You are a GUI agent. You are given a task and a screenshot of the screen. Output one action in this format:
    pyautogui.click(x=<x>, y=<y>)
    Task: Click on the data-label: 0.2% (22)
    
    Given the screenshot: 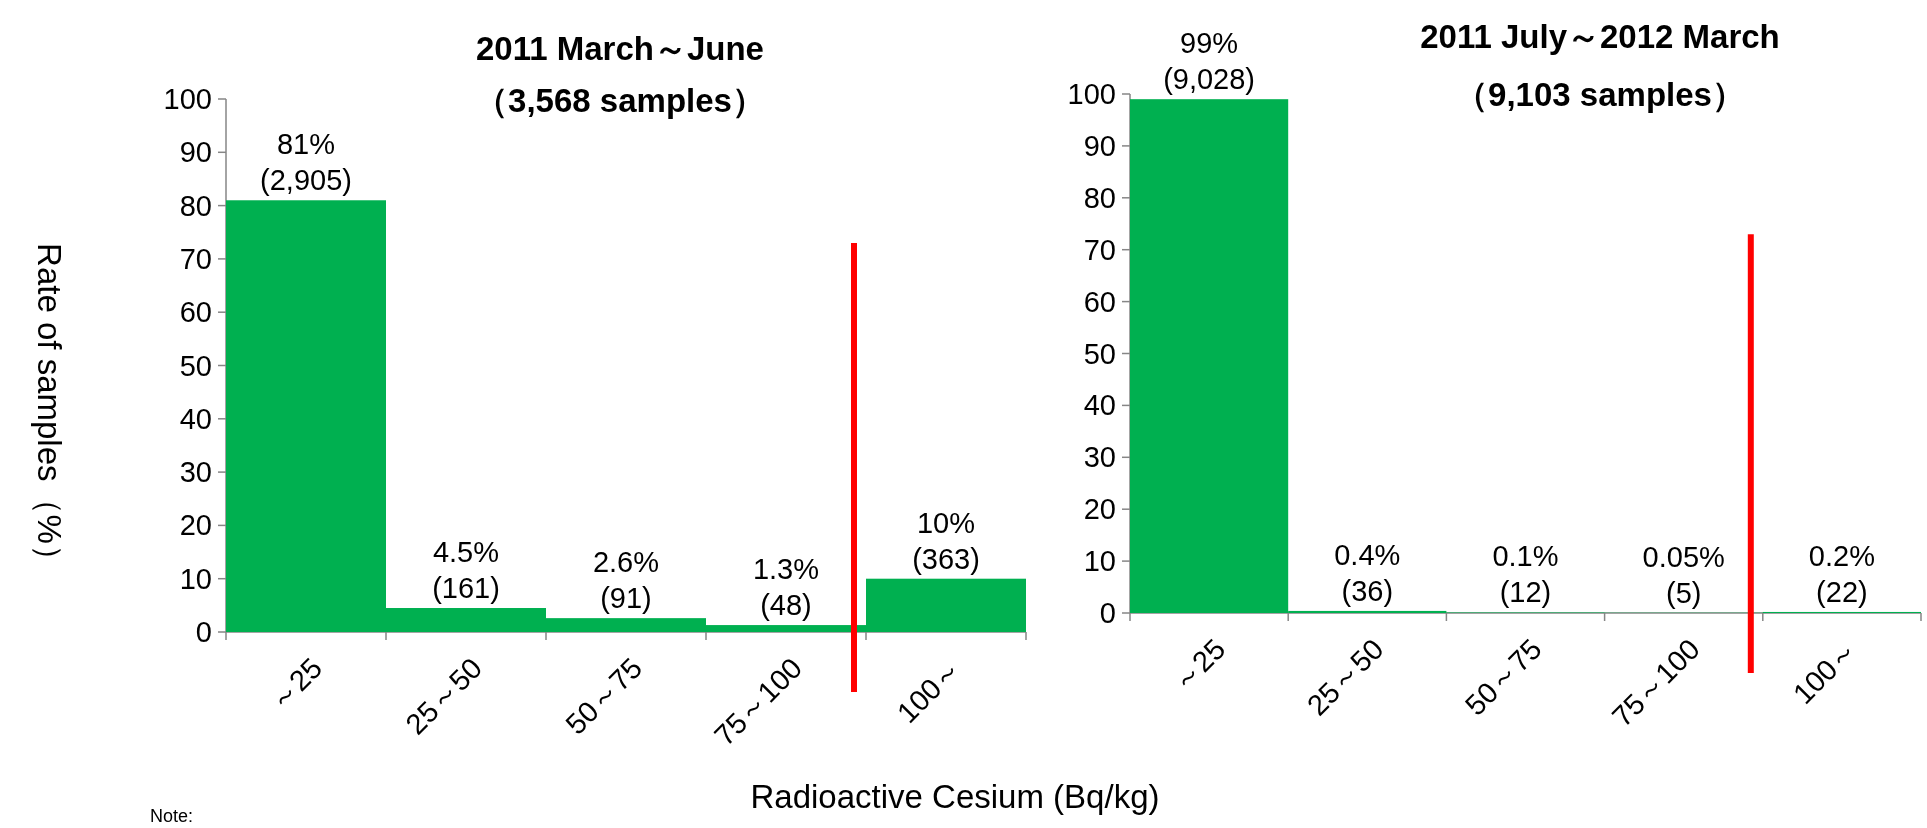 What is the action you would take?
    pyautogui.click(x=1841, y=573)
    